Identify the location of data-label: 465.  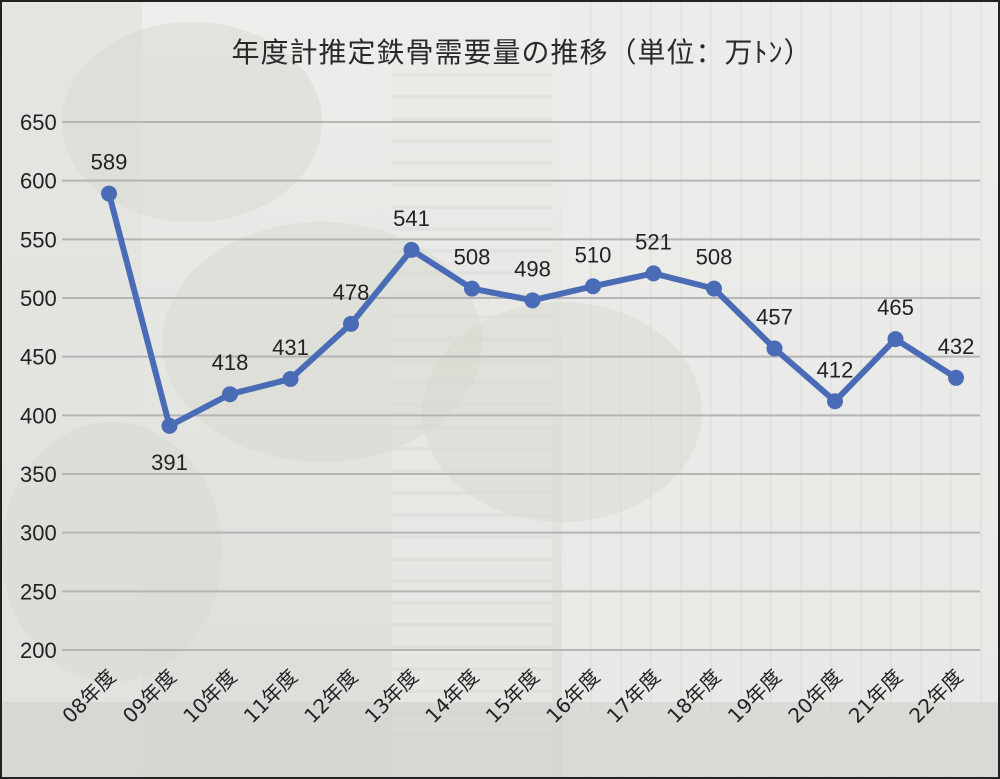
(895, 307).